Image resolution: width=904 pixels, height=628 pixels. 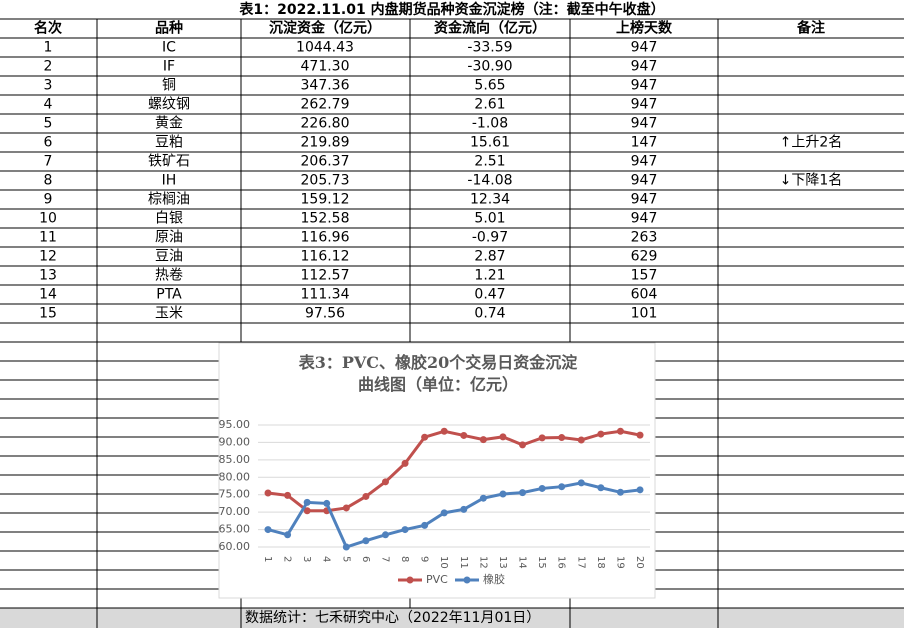 I want to click on x-tick-label: 13, so click(x=502, y=562).